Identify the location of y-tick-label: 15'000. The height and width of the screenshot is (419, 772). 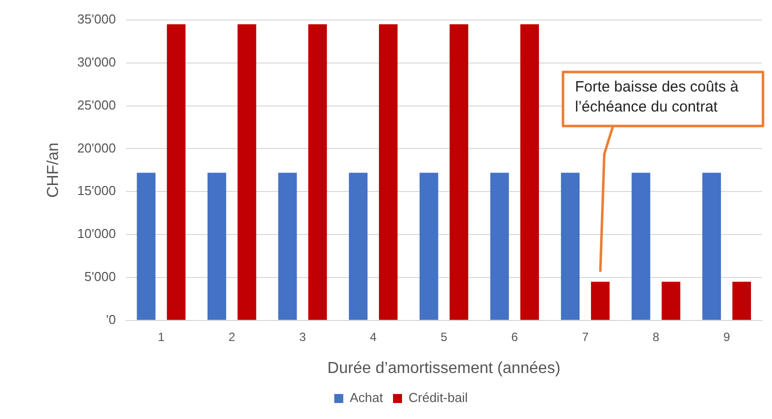
(96, 190).